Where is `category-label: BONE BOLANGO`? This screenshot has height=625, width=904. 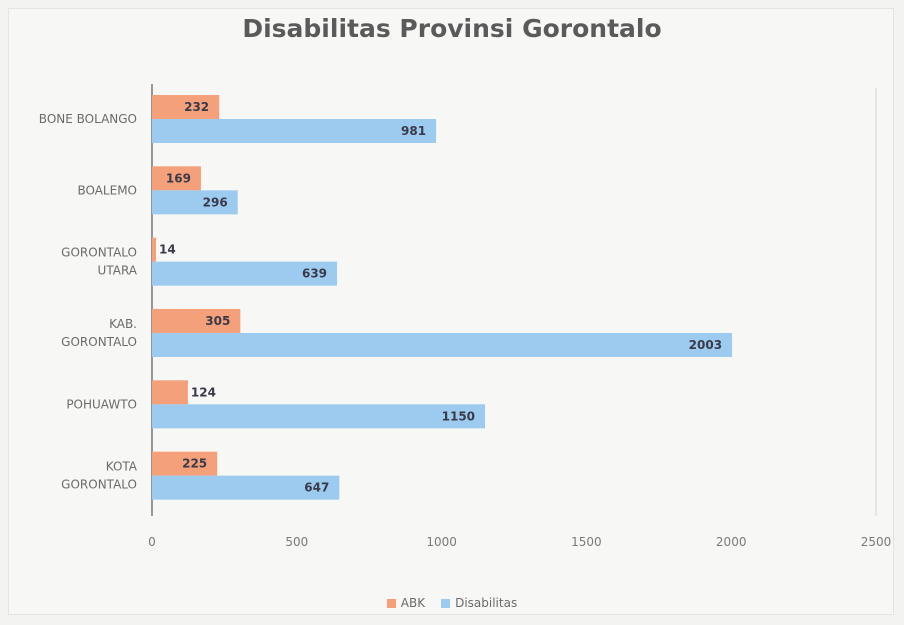
category-label: BONE BOLANGO is located at coordinates (88, 119).